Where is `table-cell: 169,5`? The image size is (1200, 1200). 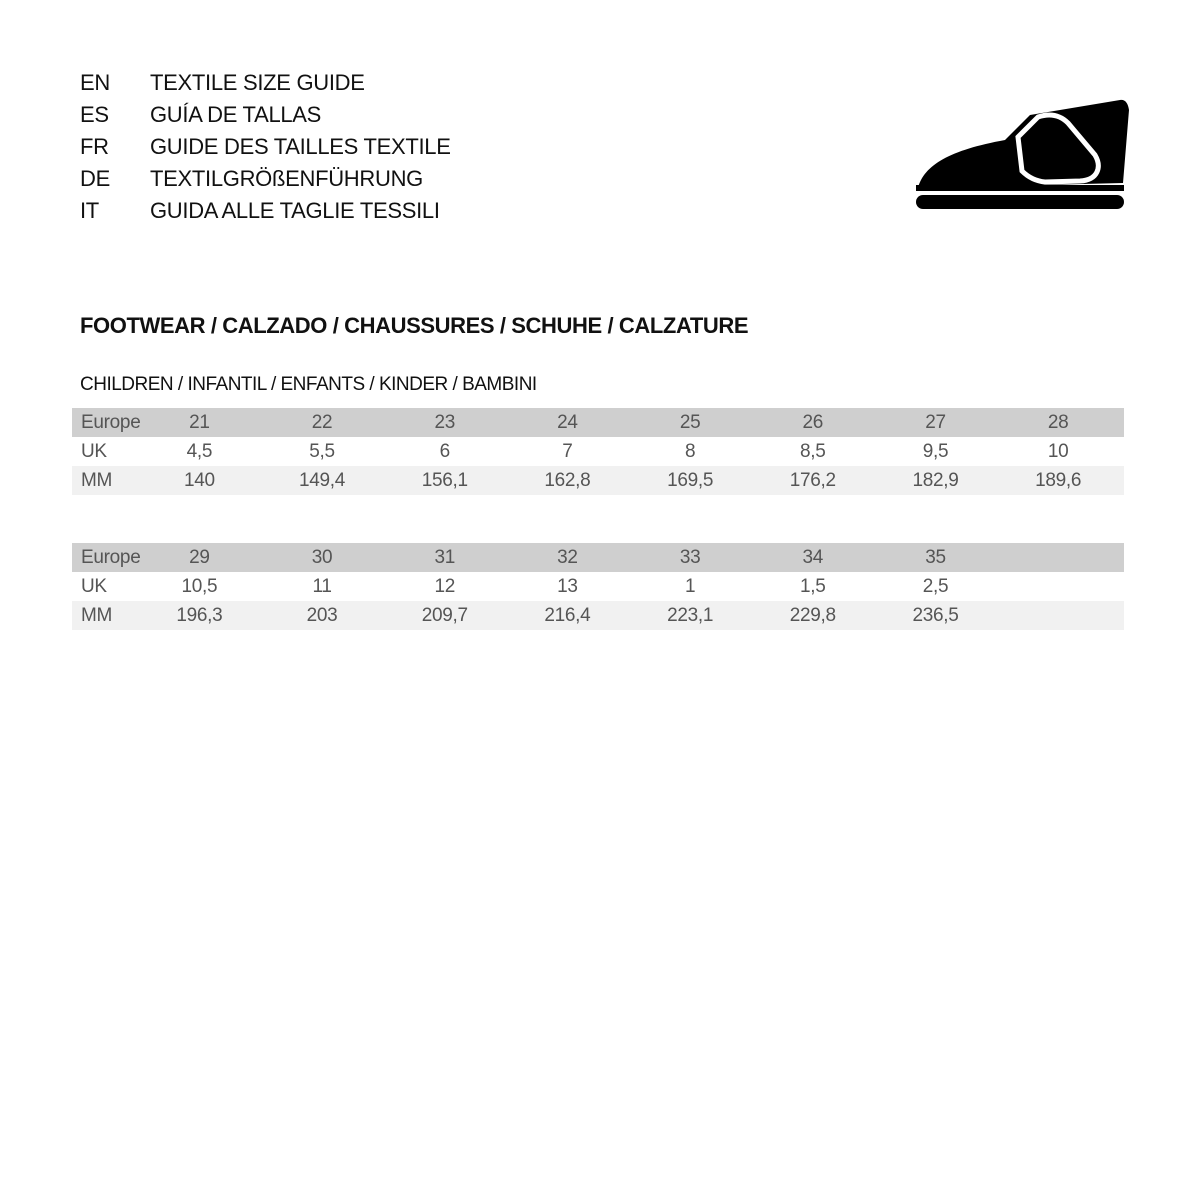 table-cell: 169,5 is located at coordinates (690, 480).